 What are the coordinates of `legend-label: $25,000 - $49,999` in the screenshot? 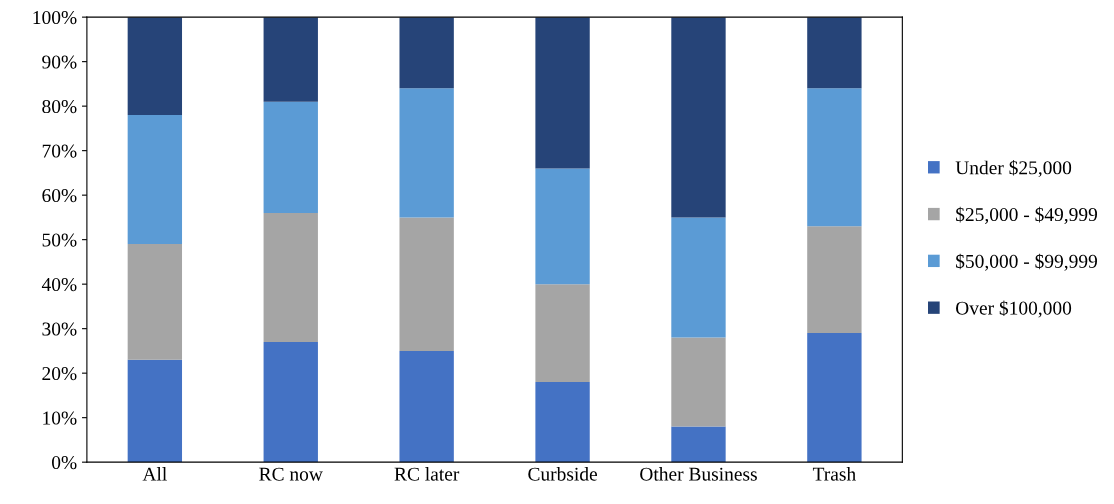 It's located at (1027, 215).